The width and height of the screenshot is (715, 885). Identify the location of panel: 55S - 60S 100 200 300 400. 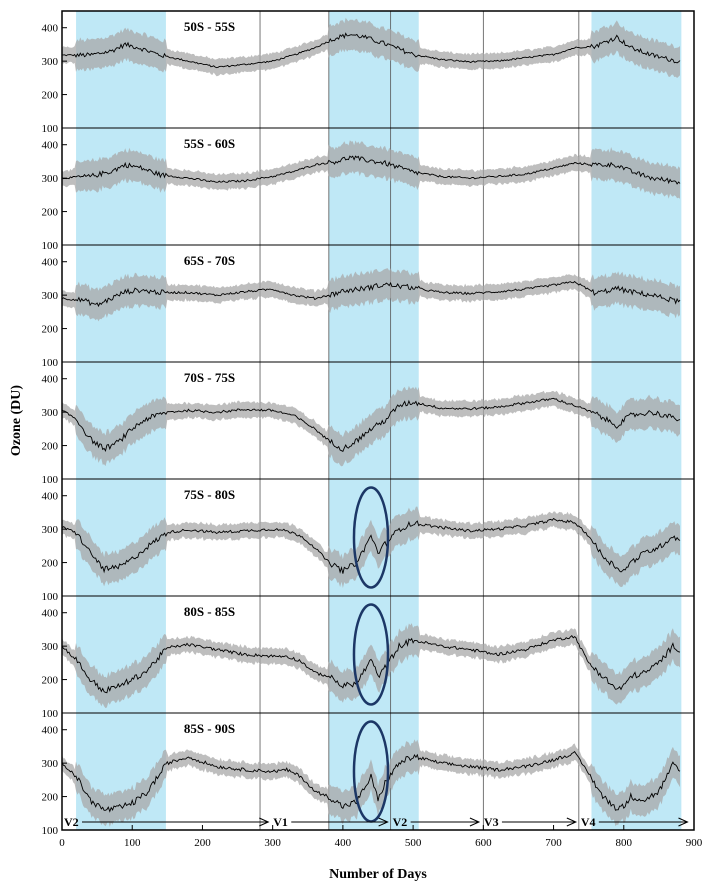
(368, 189).